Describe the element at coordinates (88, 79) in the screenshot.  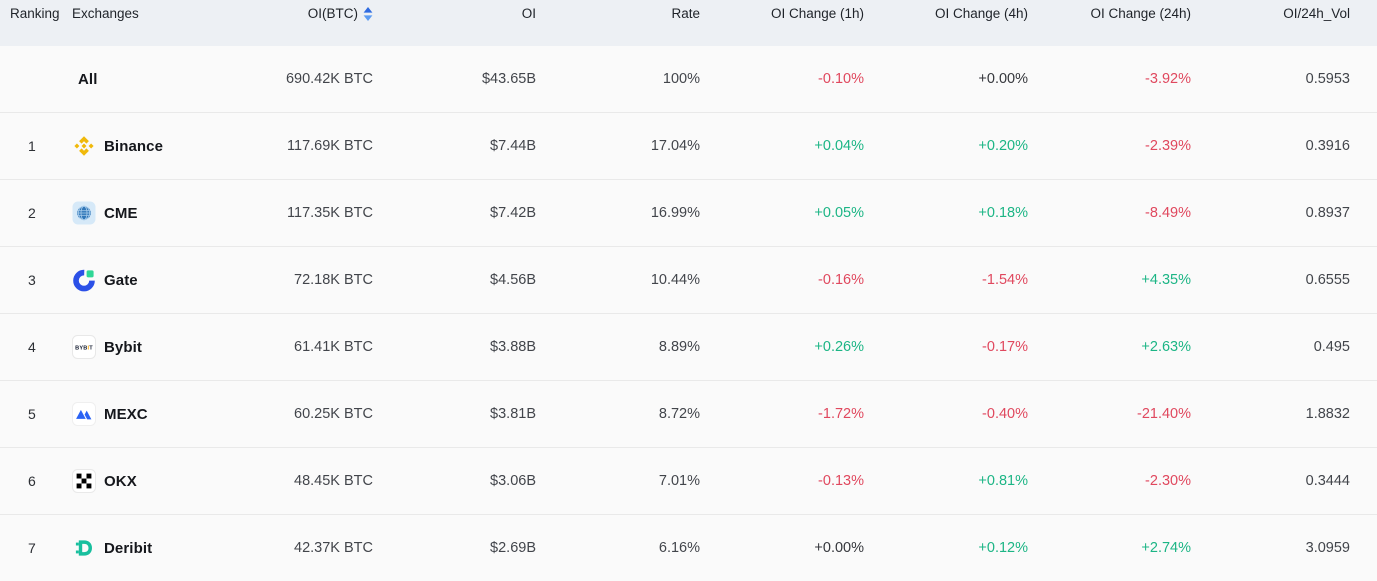
I see `exchange-name: All` at that location.